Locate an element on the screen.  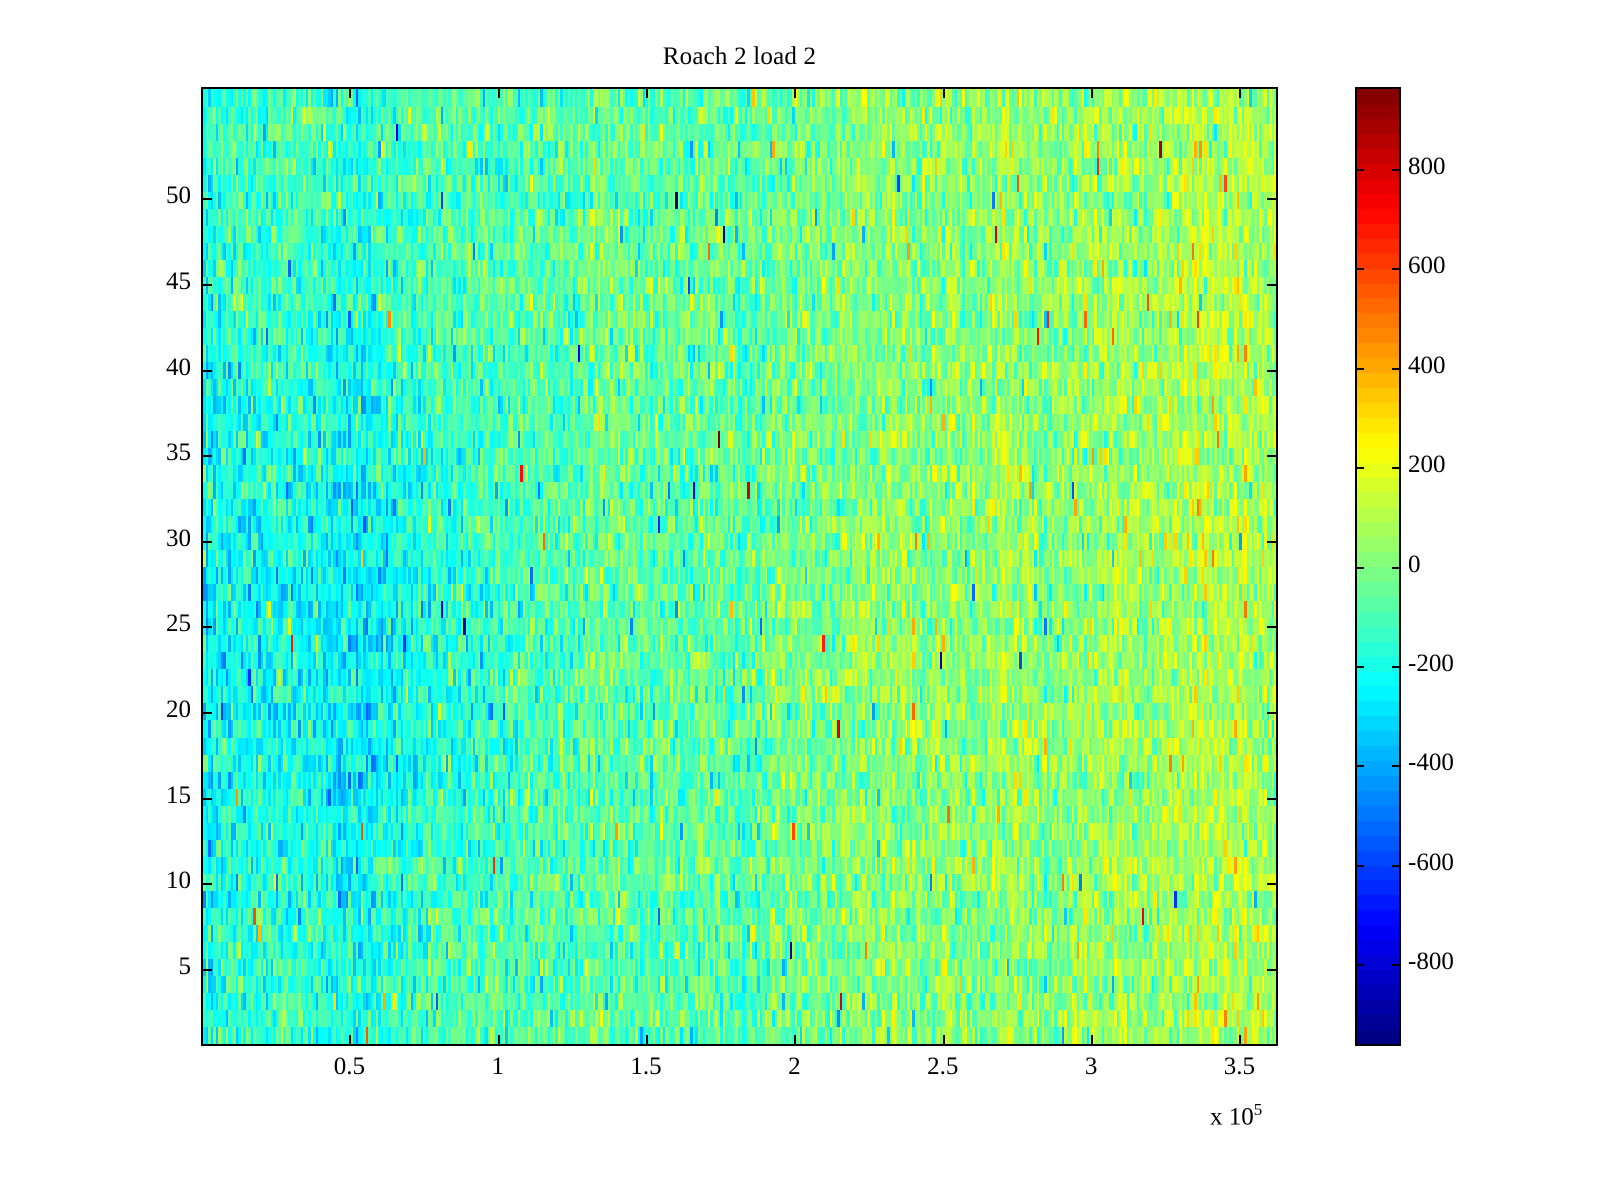
x-tick-label: 2.5 is located at coordinates (943, 1066).